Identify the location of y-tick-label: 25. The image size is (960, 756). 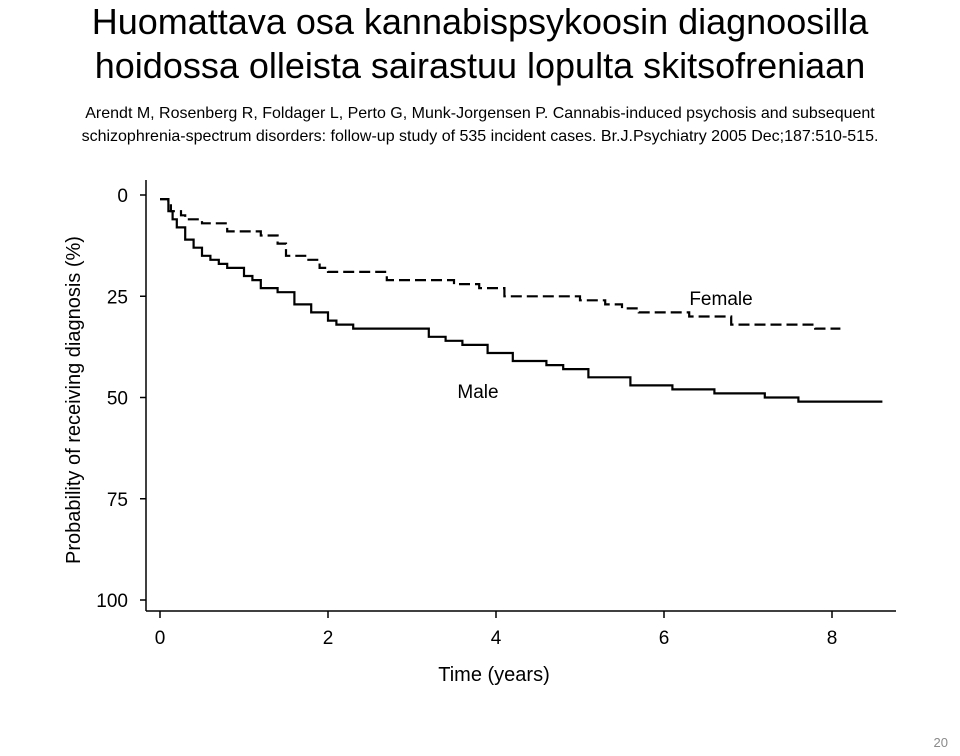
(117, 297).